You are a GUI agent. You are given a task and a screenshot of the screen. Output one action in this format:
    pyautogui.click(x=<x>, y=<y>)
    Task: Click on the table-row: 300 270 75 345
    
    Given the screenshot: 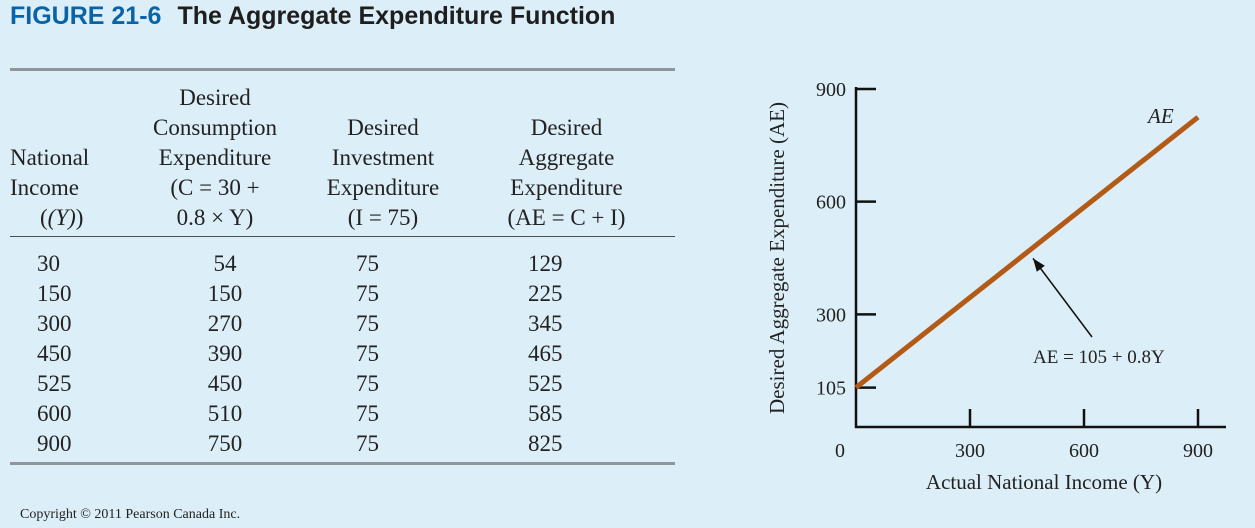 What is the action you would take?
    pyautogui.click(x=342, y=324)
    